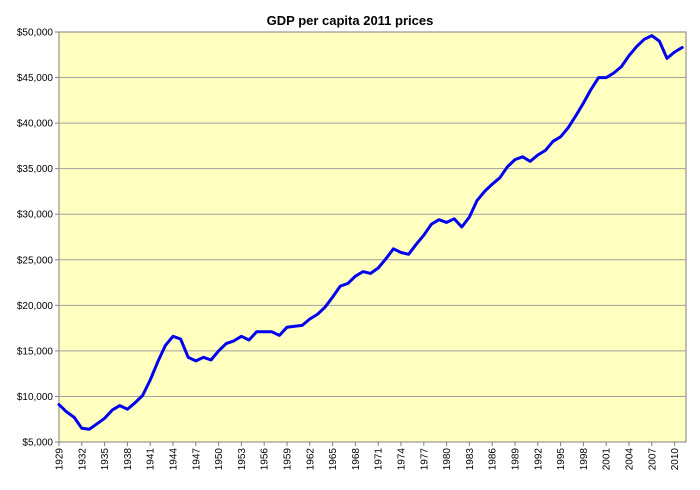  Describe the element at coordinates (35, 215) in the screenshot. I see `y-tick-label: $30,000` at that location.